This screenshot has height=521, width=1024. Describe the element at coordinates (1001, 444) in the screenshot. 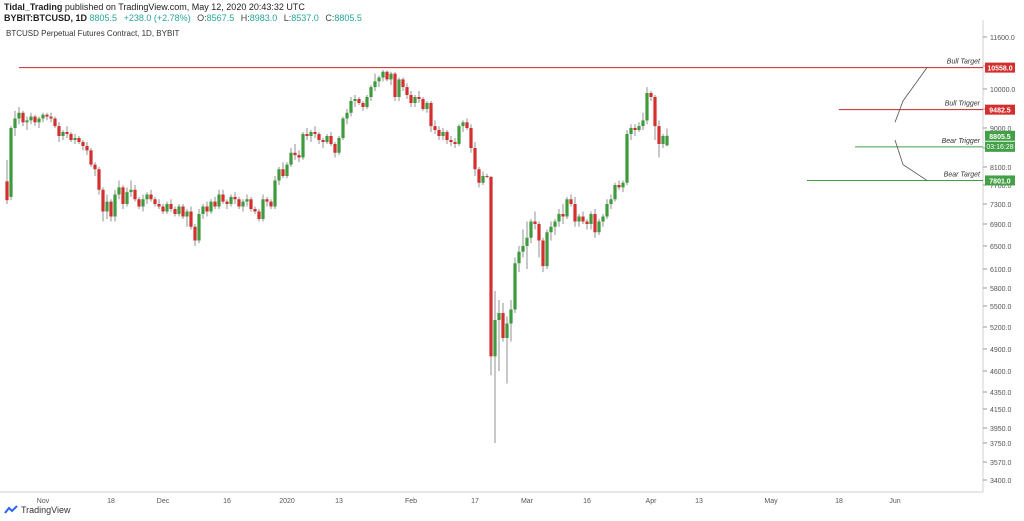

I see `y-tick-label: 3750.0` at that location.